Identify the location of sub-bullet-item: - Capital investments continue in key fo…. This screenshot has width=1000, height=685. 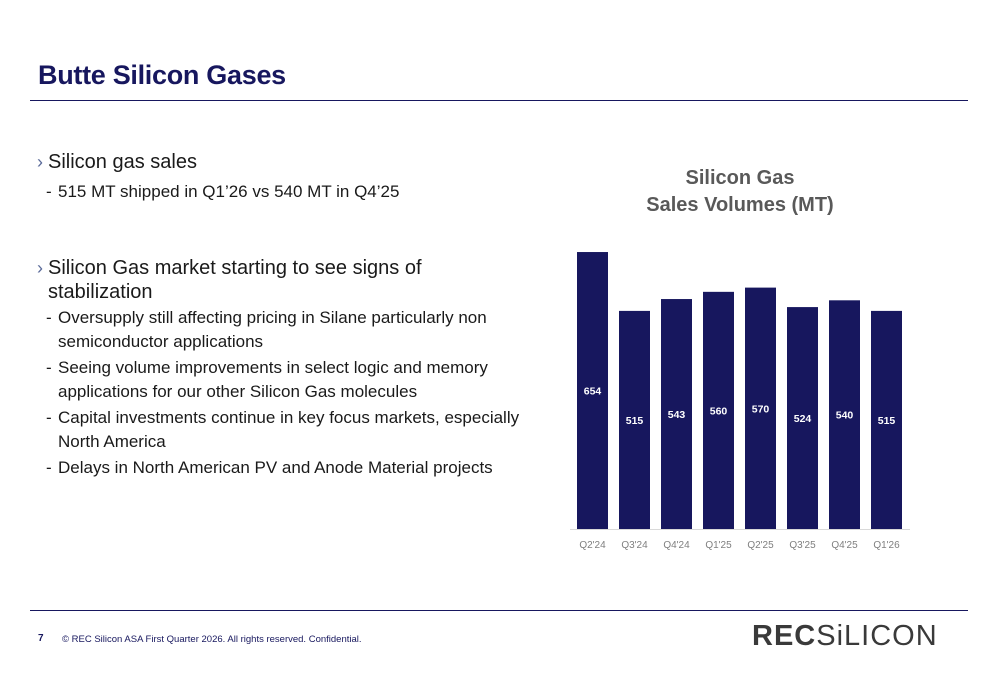
(283, 430).